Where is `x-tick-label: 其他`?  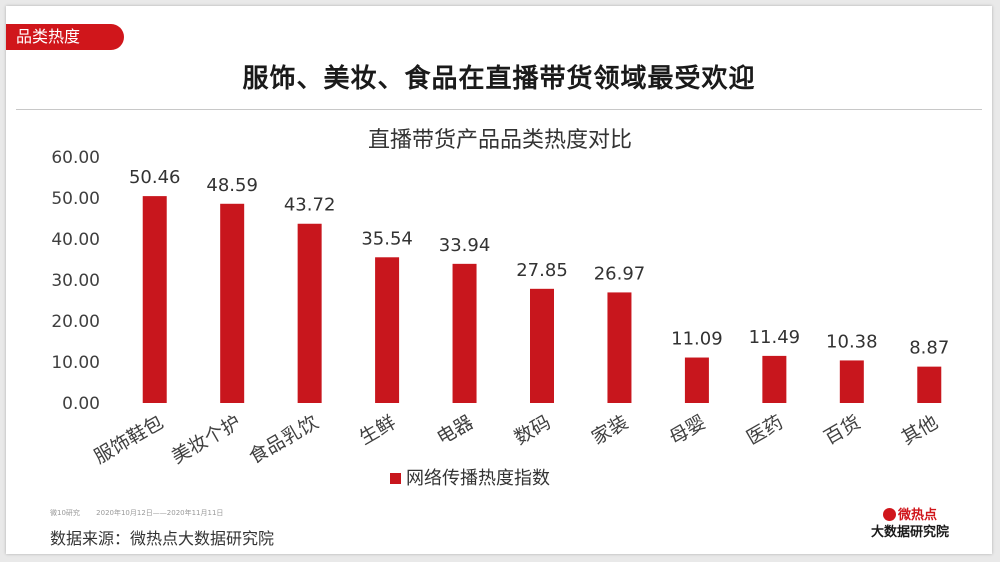
x-tick-label: 其他 is located at coordinates (920, 430).